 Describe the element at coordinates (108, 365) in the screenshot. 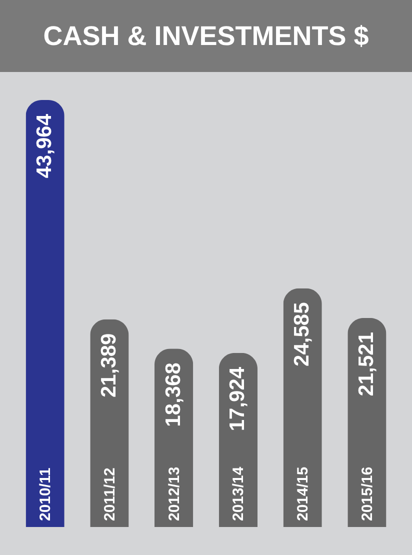

I see `data-label: 21,389` at that location.